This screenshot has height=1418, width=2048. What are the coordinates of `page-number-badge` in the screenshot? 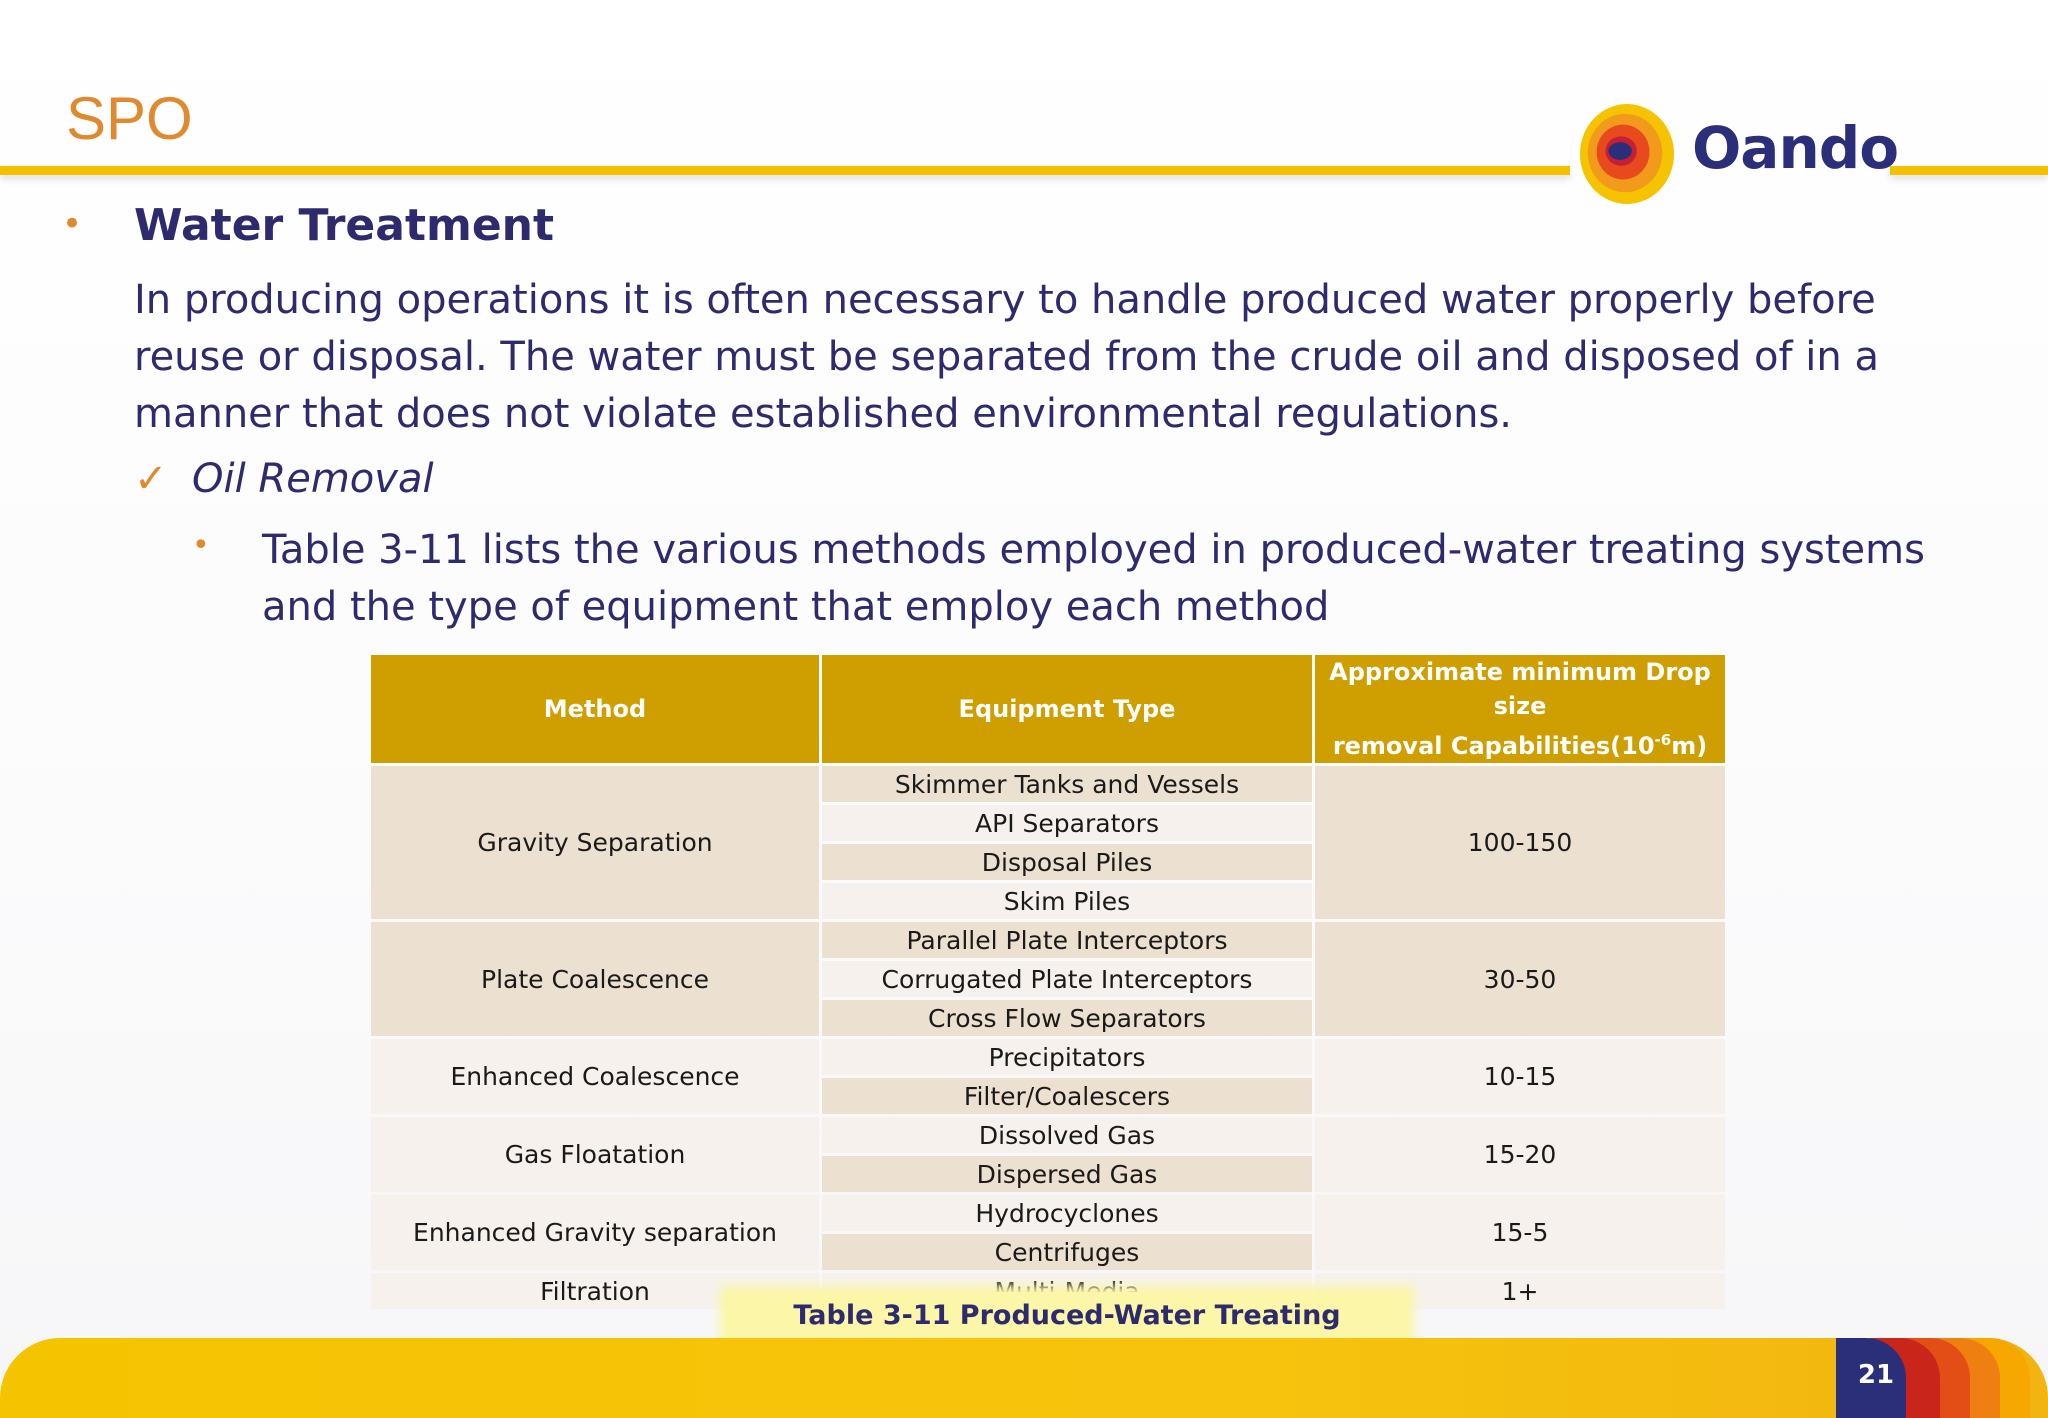 It's located at (1871, 1378).